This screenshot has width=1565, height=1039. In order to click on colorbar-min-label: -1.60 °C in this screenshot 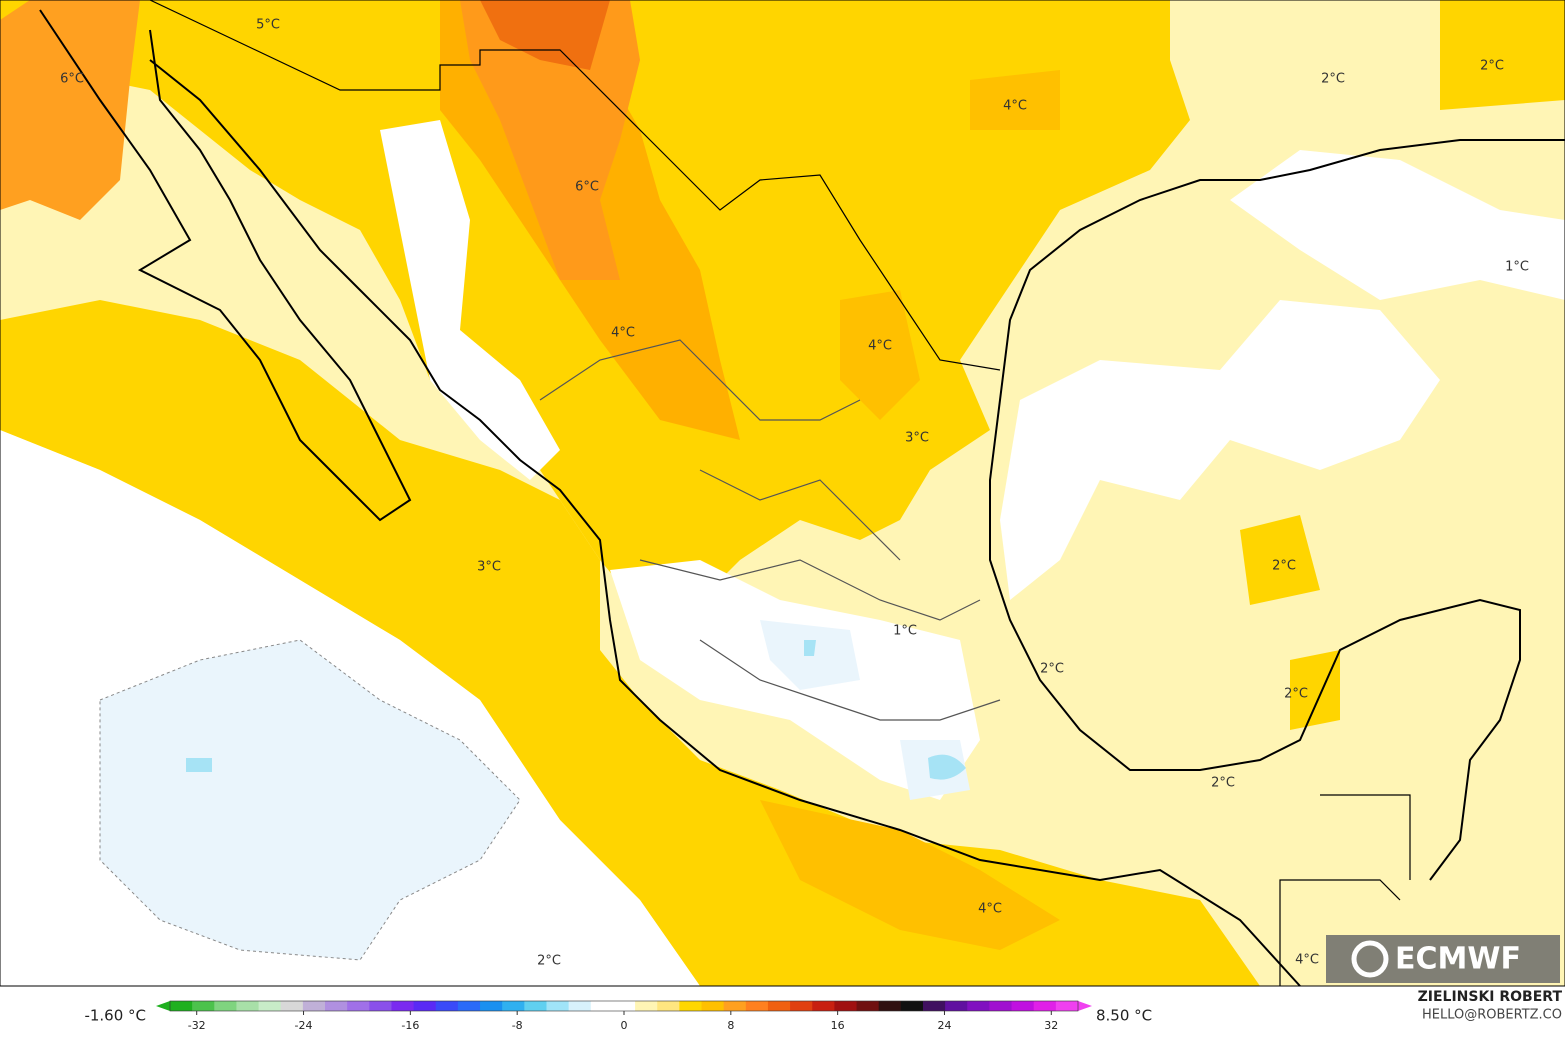, I will do `click(115, 1016)`.